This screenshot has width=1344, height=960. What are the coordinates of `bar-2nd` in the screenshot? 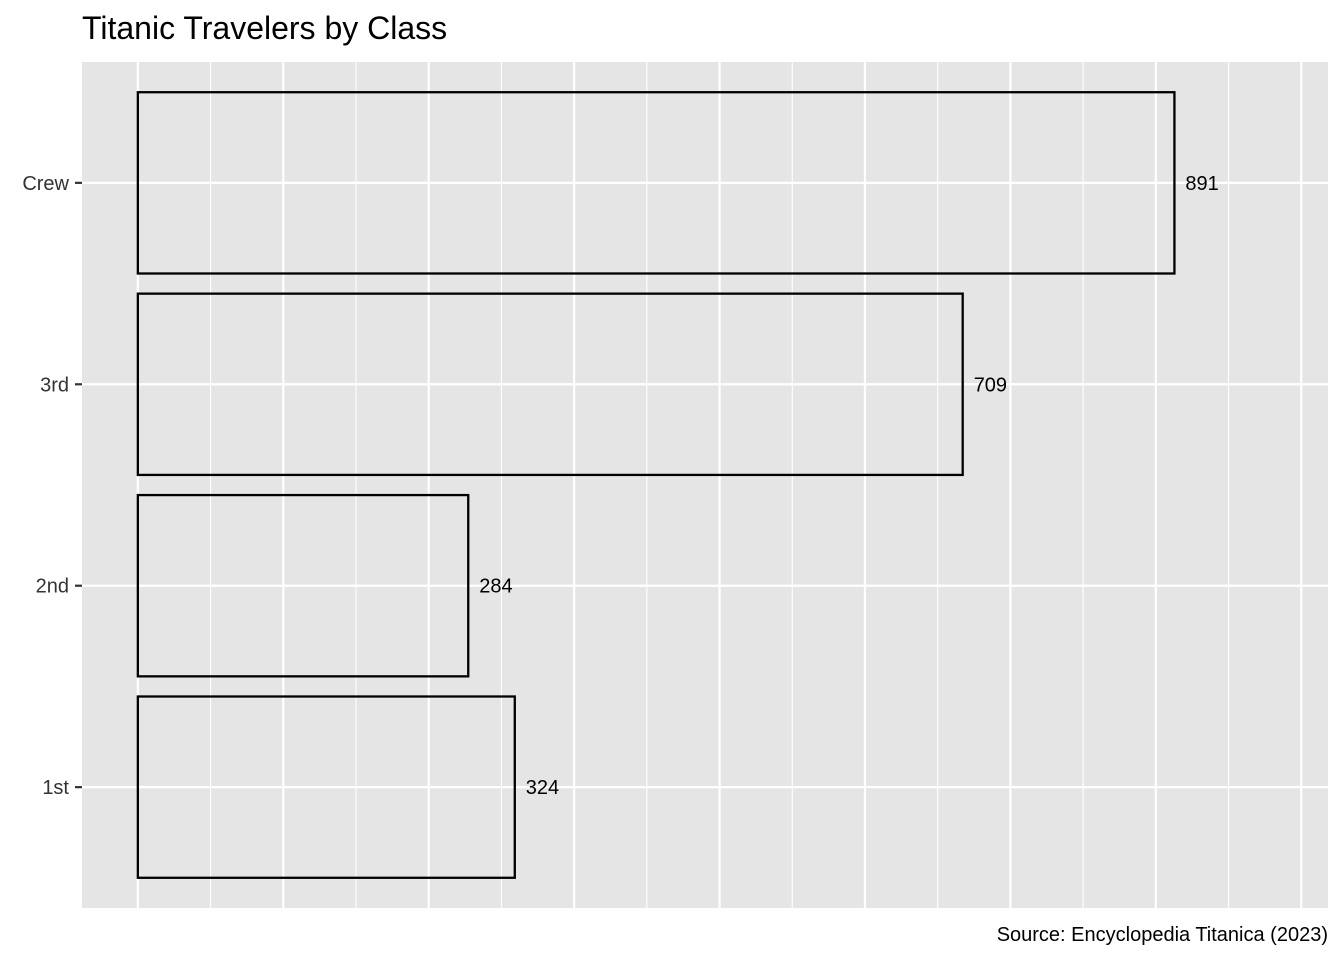 It's located at (303, 585).